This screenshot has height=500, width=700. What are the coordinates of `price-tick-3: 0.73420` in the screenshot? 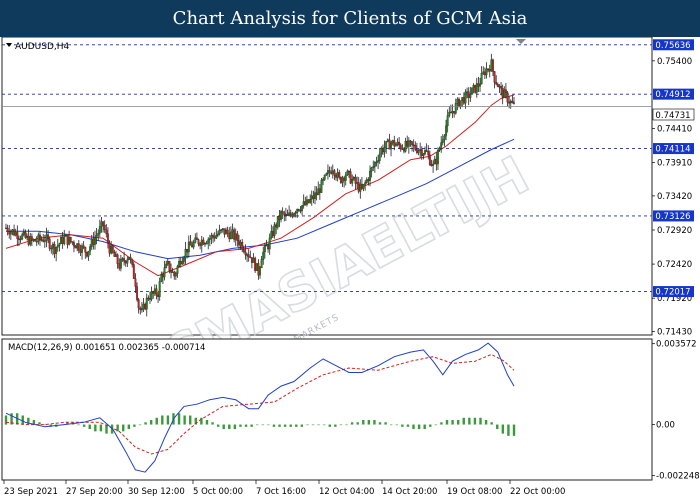 It's located at (674, 197).